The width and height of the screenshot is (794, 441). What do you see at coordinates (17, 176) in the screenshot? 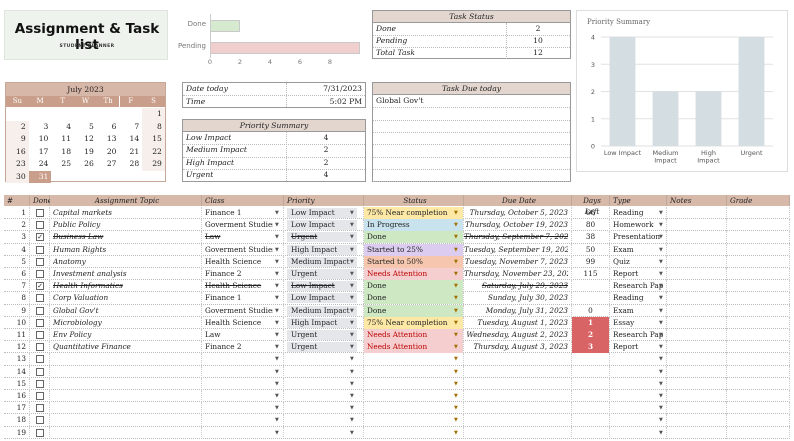
I see `calendar-day: 30` at bounding box center [17, 176].